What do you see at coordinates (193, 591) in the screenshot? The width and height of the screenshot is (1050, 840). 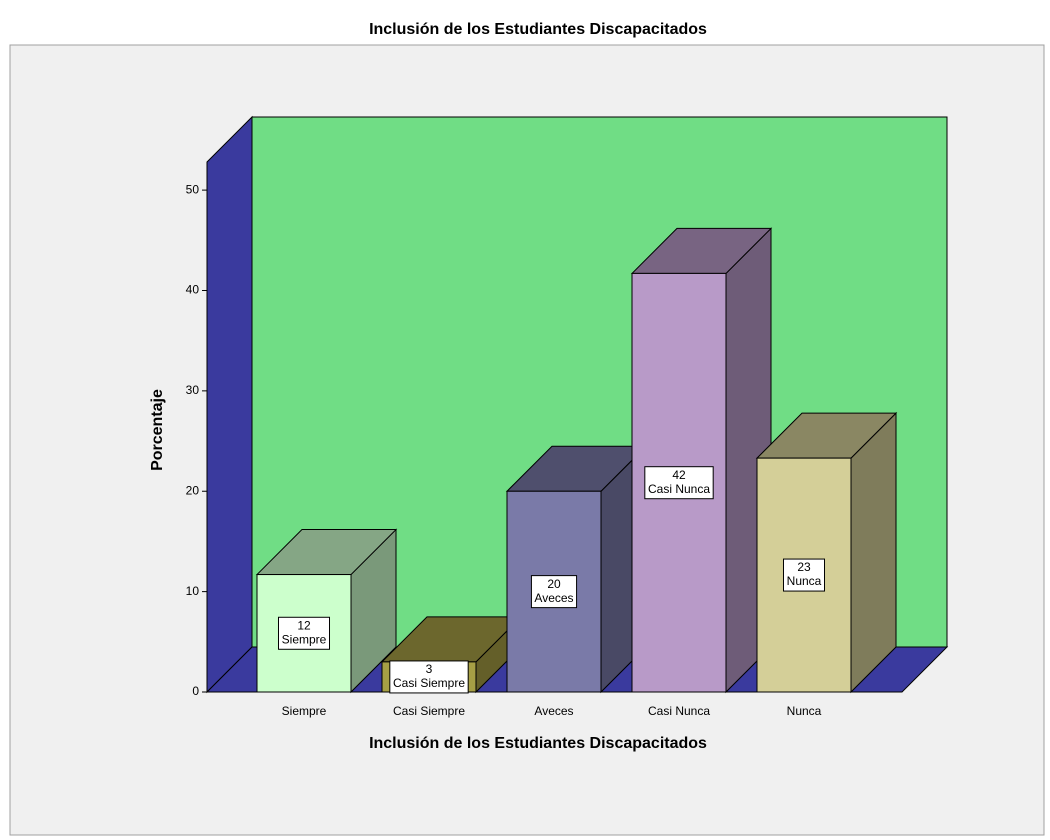 I see `y-tick-label: 10` at bounding box center [193, 591].